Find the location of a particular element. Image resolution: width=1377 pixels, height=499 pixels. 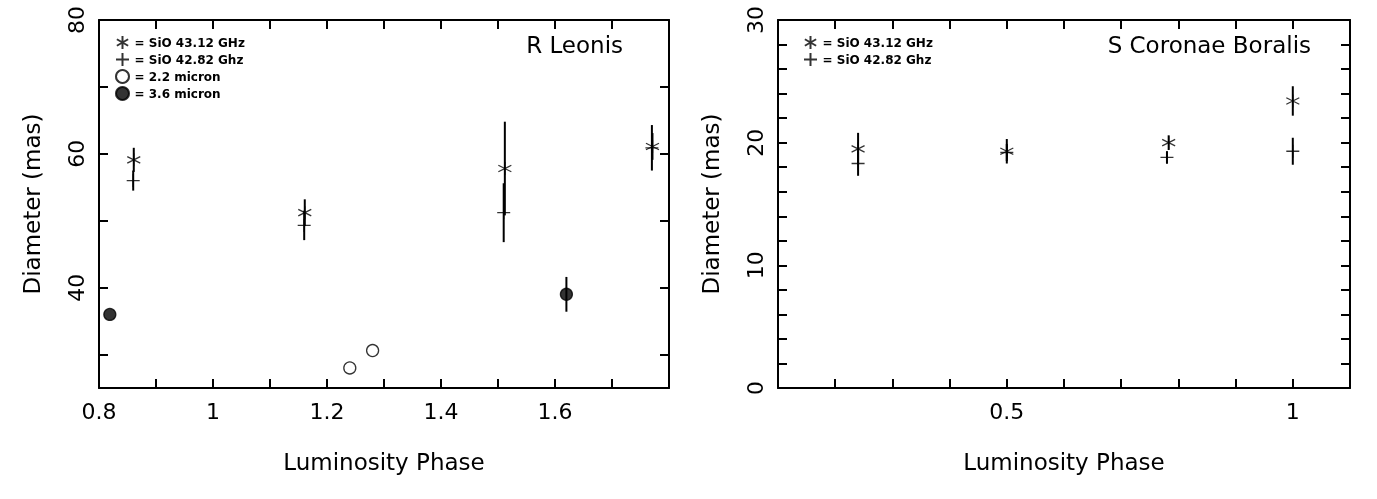

y-tick-label: 40 is located at coordinates (76, 287).